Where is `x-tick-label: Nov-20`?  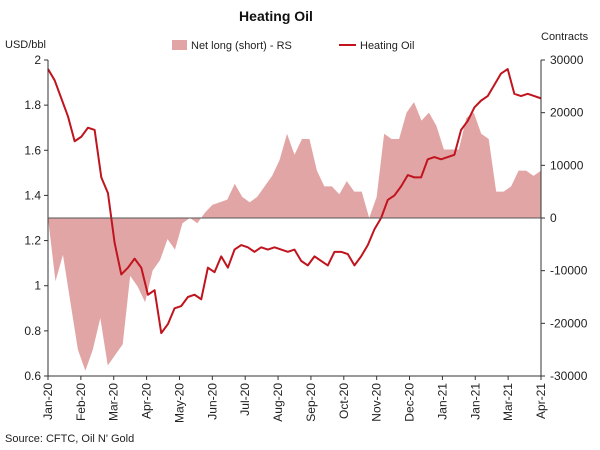 x-tick-label: Nov-20 is located at coordinates (377, 402).